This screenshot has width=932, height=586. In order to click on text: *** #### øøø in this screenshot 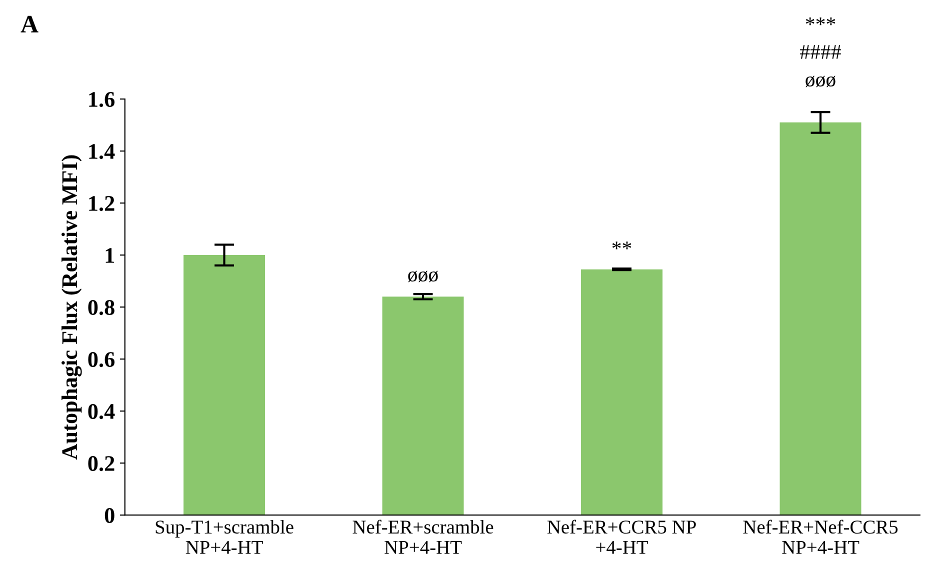, I will do `click(820, 53)`.